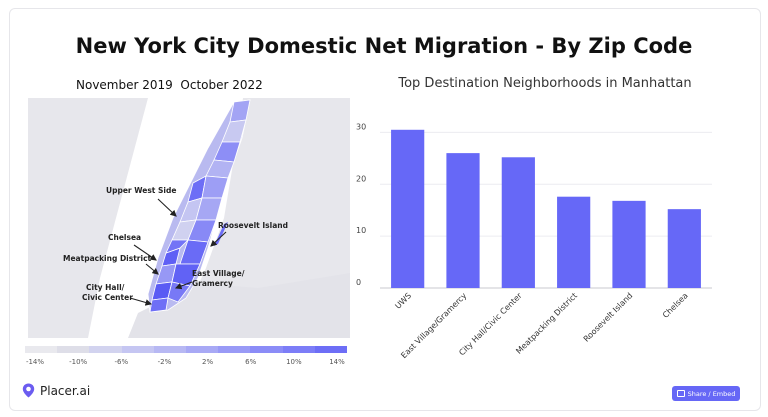 This screenshot has width=768, height=417. What do you see at coordinates (490, 324) in the screenshot?
I see `x-tick-label: City Hall/Civic Center` at bounding box center [490, 324].